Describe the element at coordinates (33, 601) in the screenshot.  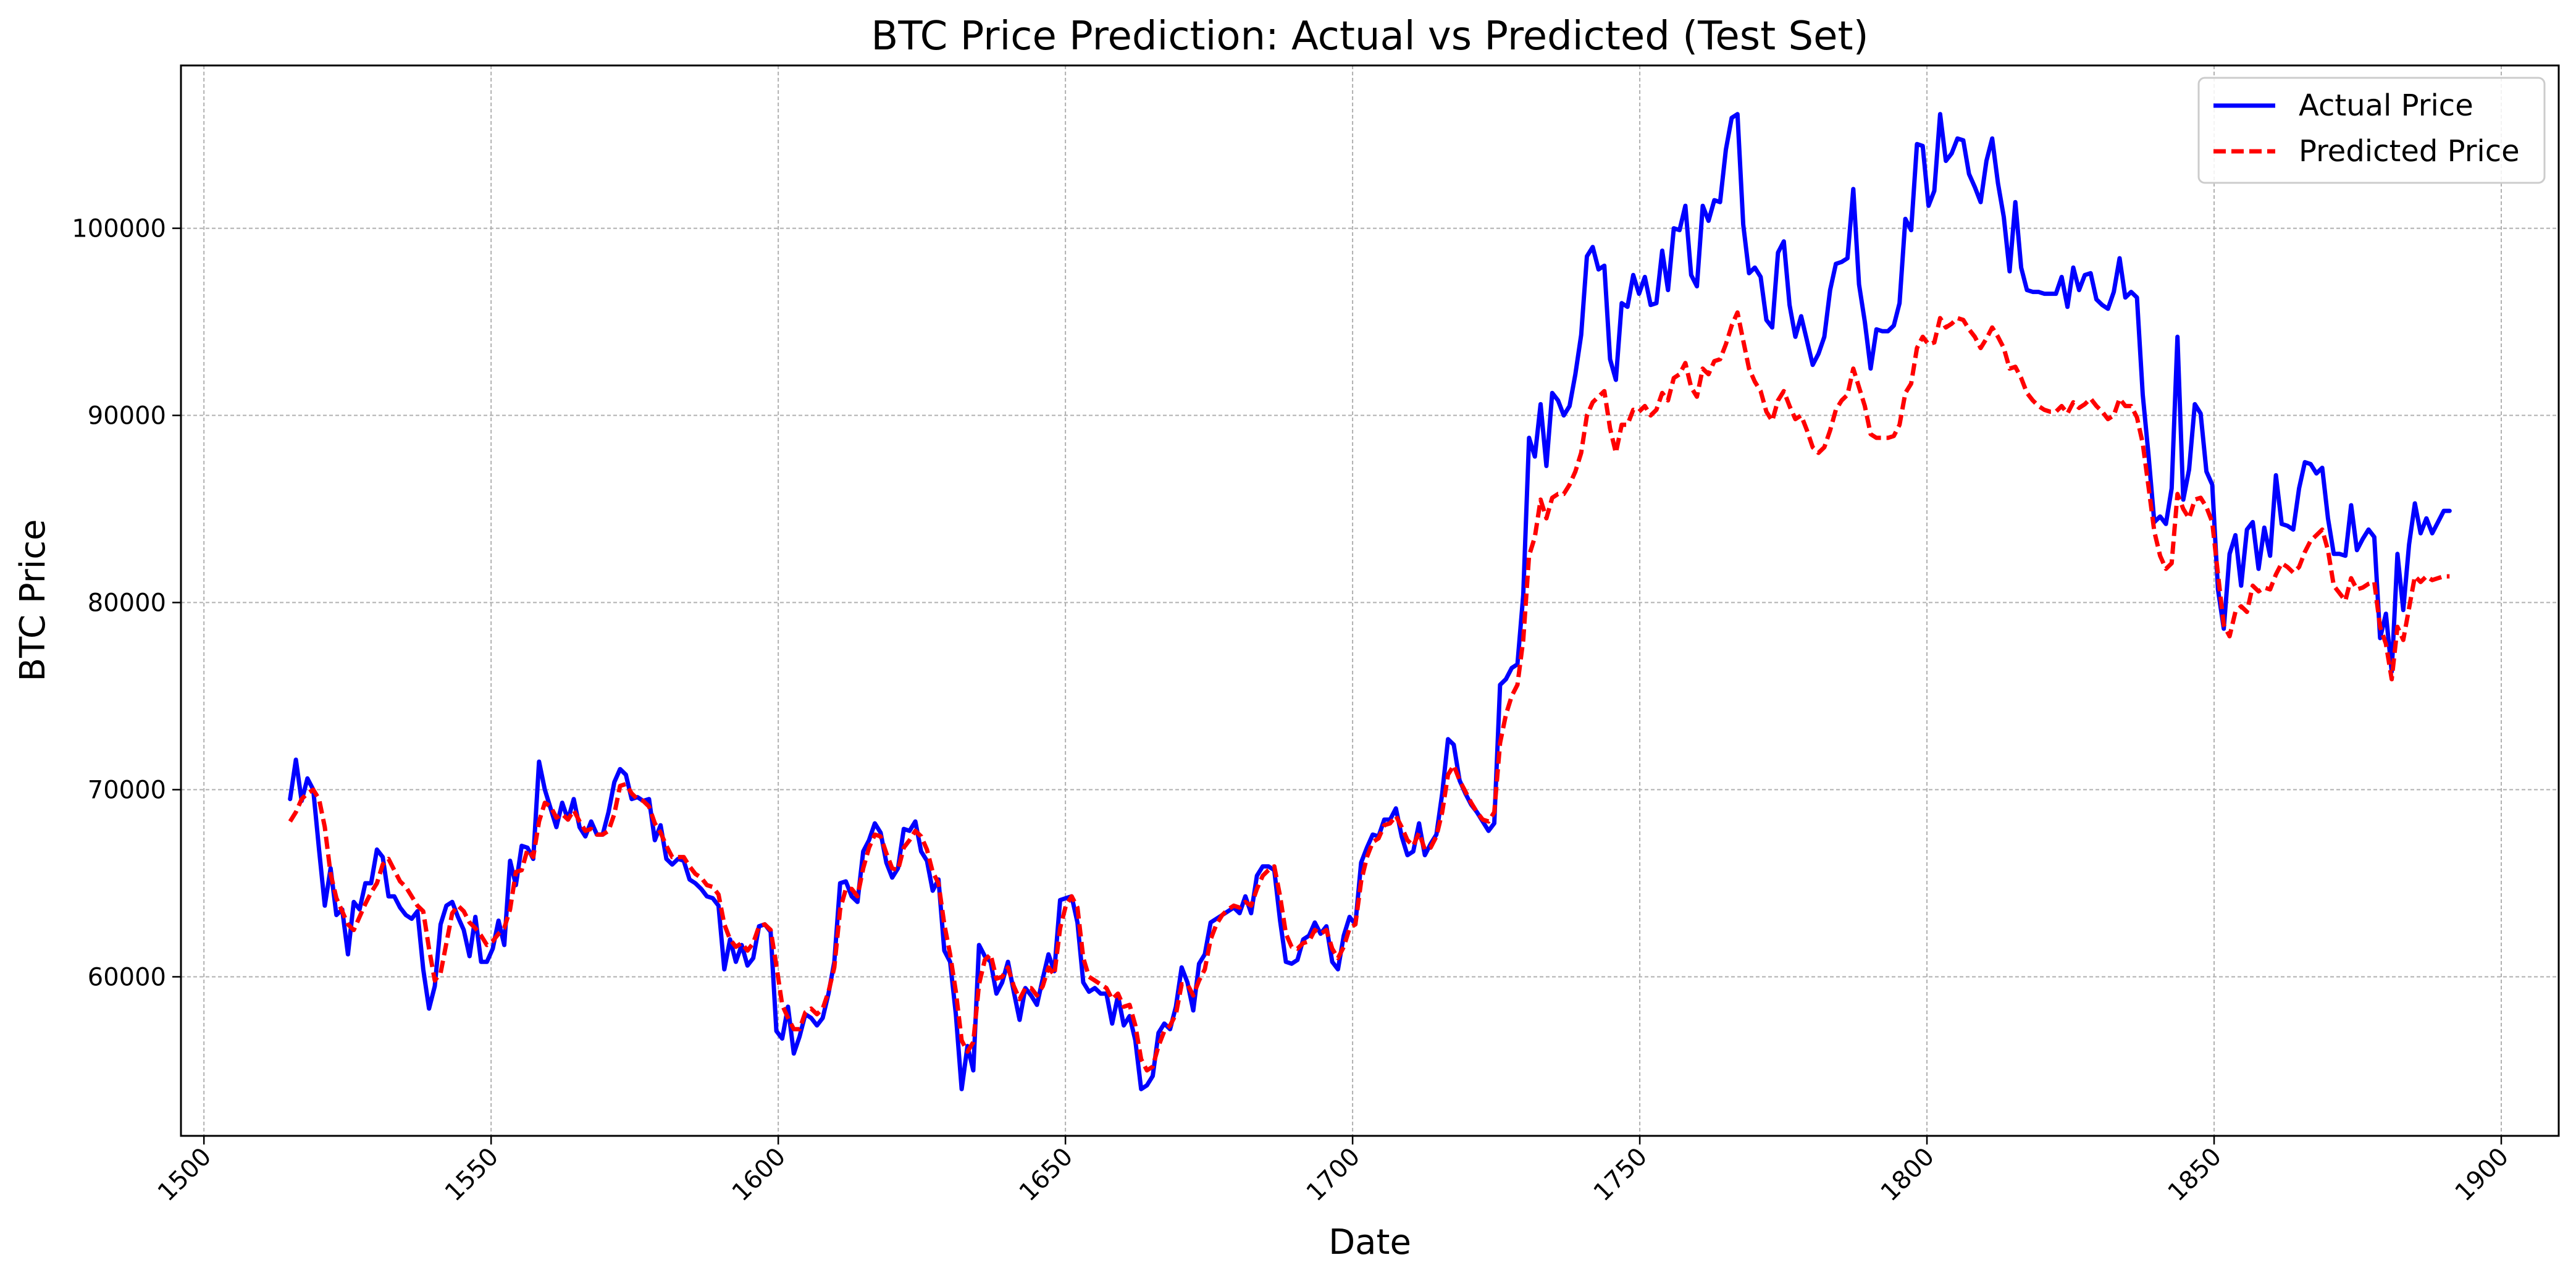
I see `y-axis-label: BTC Price` at that location.